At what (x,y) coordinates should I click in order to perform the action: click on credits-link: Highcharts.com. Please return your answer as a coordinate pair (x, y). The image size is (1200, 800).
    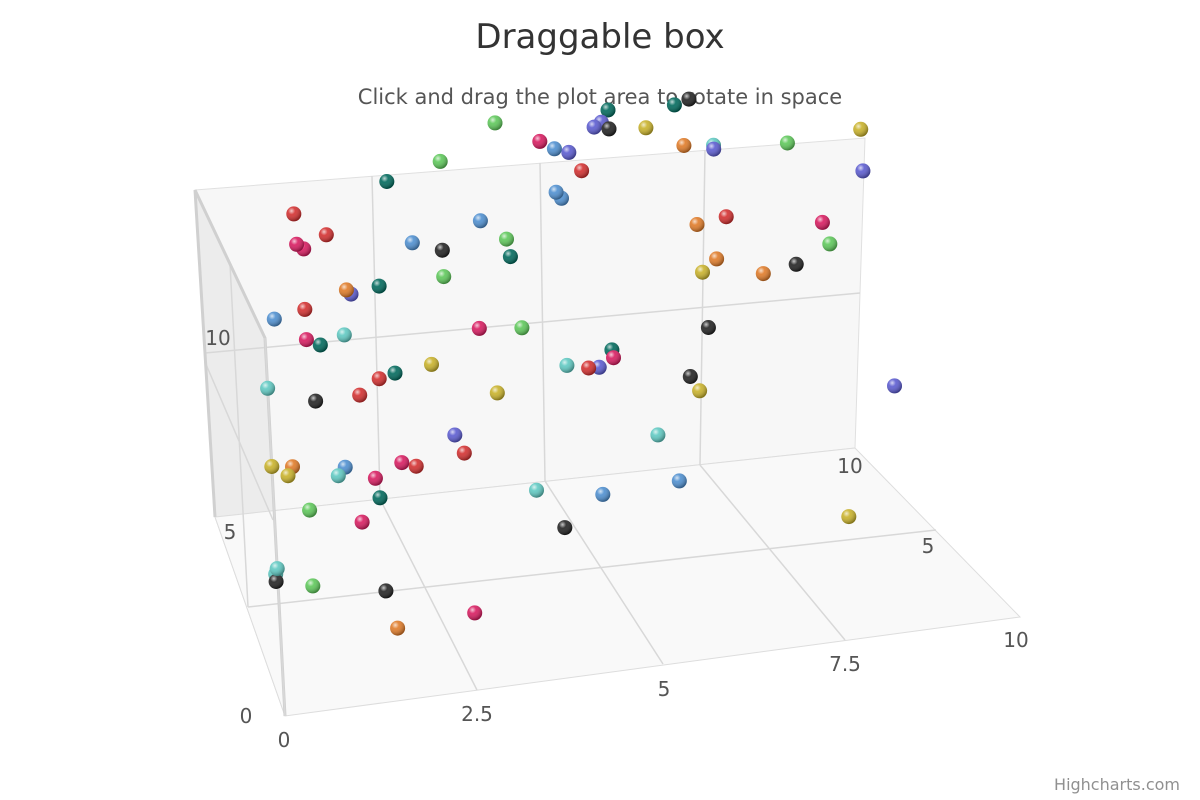
    Looking at the image, I should click on (1117, 784).